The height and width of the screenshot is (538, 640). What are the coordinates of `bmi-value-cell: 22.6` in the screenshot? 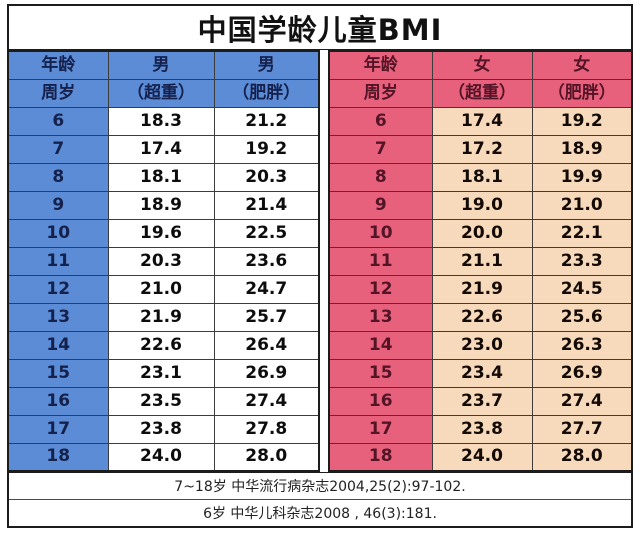 It's located at (482, 317).